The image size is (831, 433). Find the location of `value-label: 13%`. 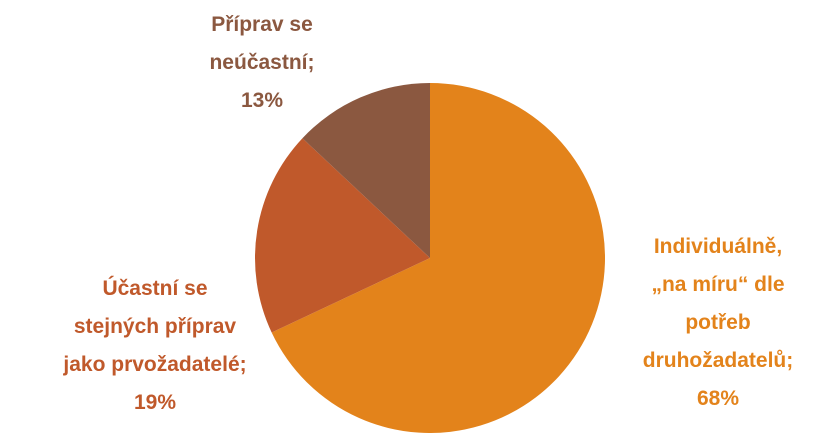

value-label: 13% is located at coordinates (262, 100).